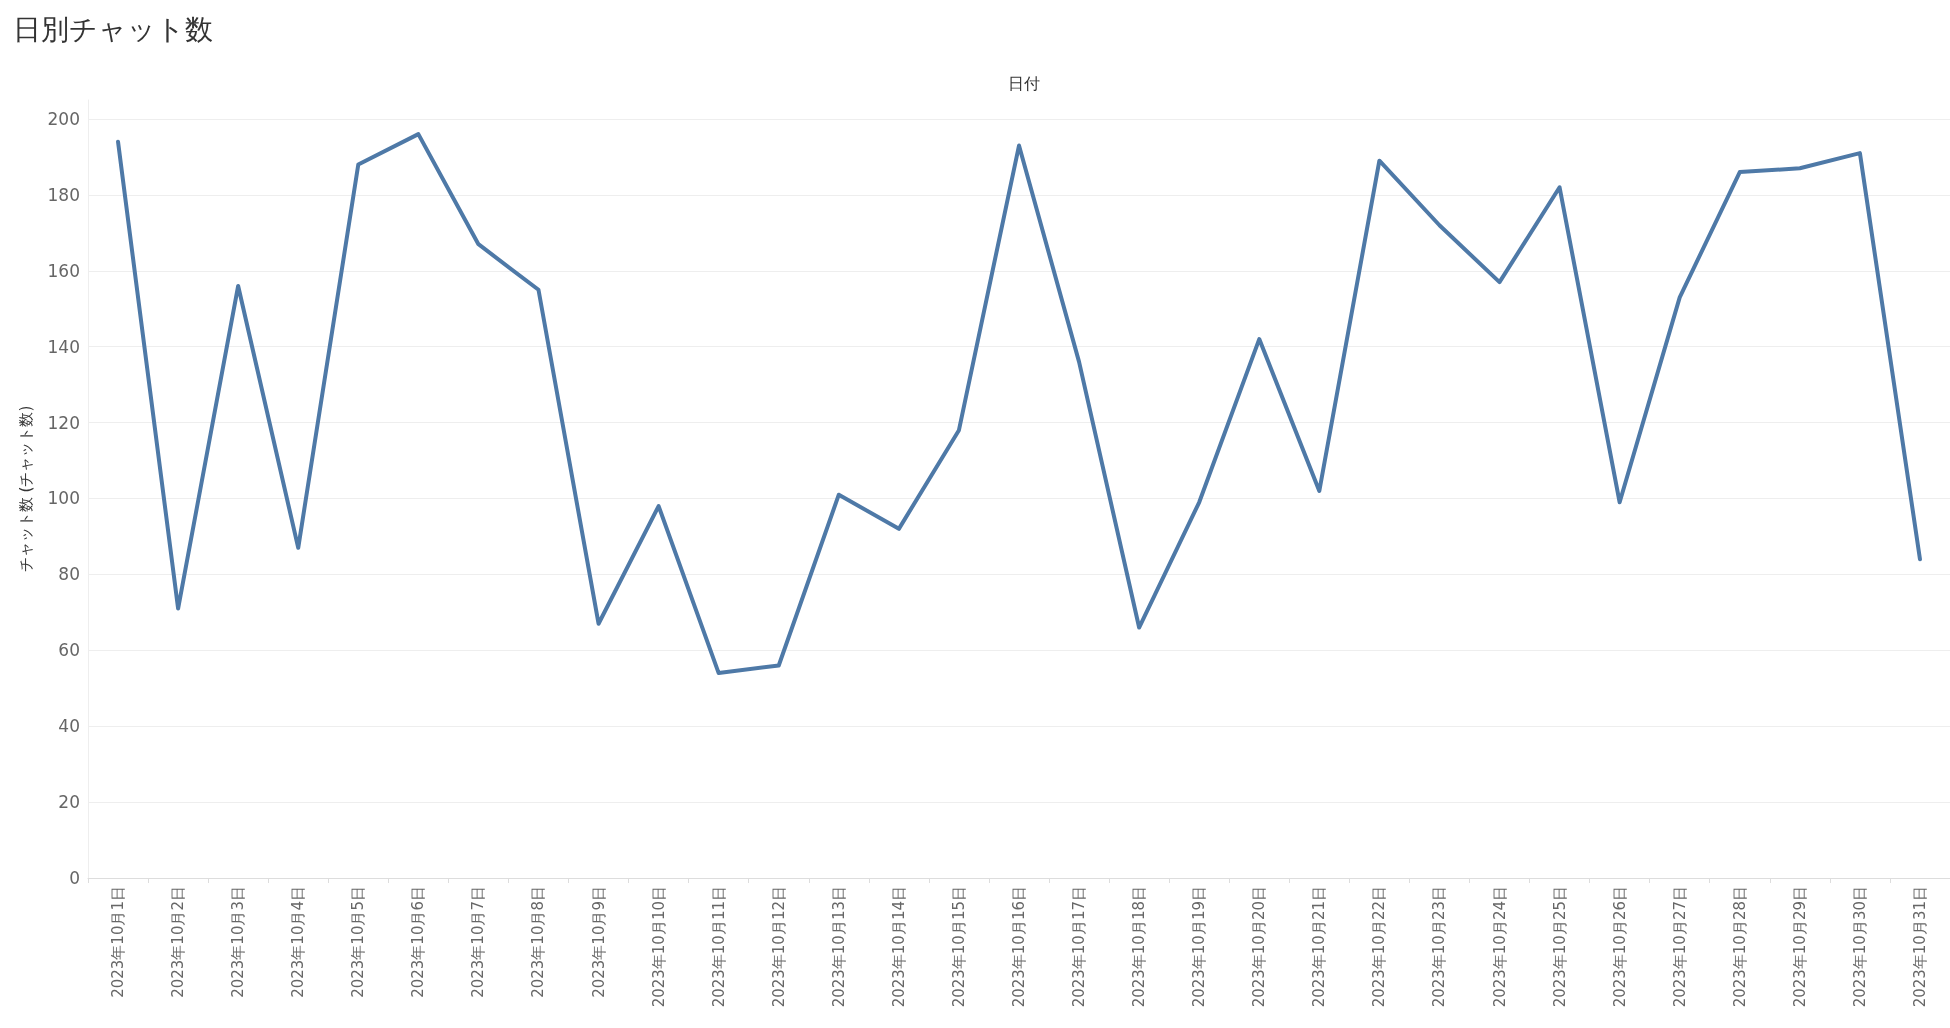 This screenshot has width=1950, height=1028. Describe the element at coordinates (838, 947) in the screenshot. I see `x-tick-label: 2023年10月13日` at that location.